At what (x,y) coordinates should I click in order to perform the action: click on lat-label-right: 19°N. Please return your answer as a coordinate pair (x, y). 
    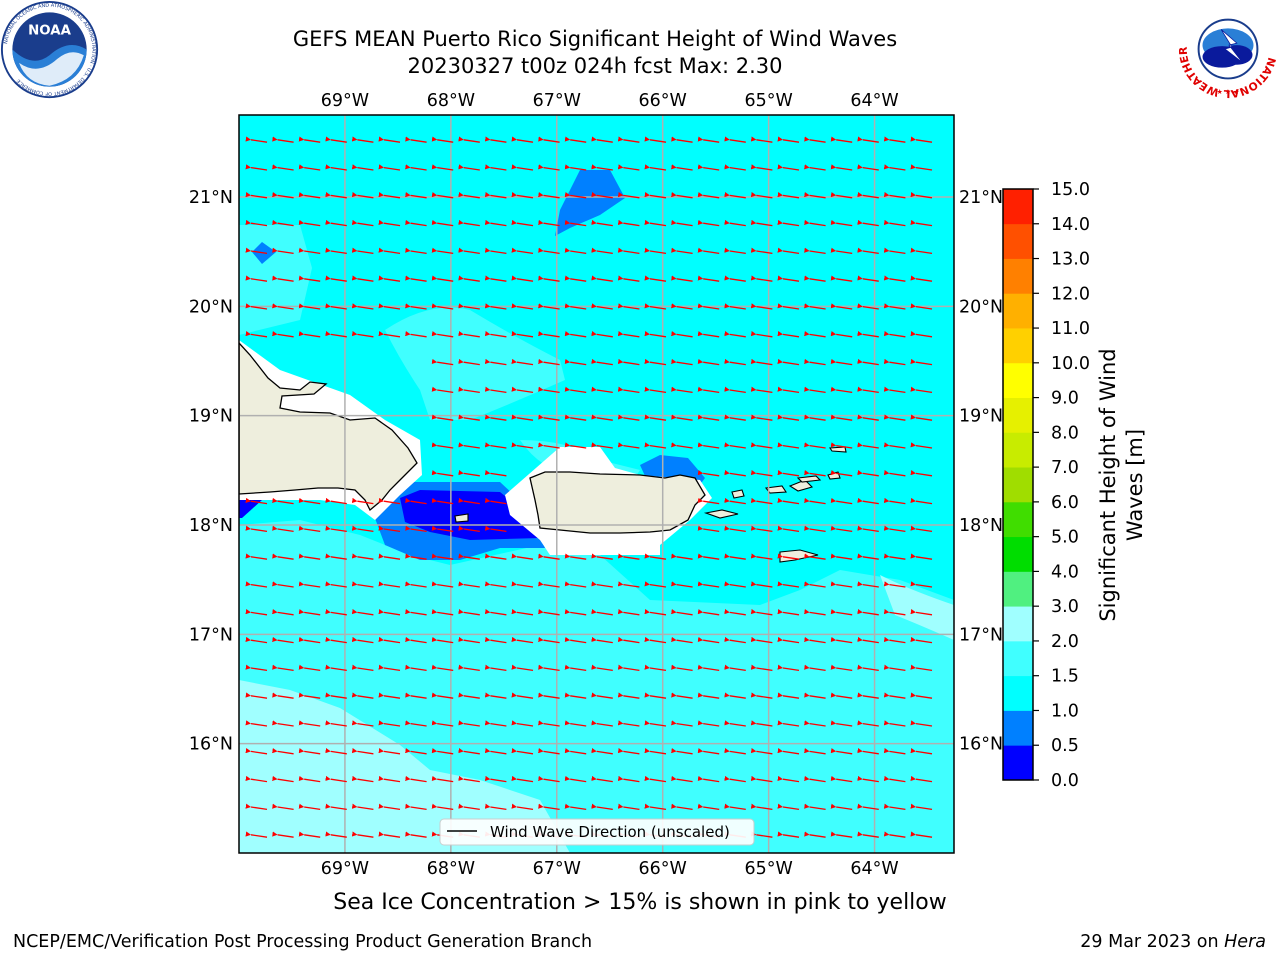
    Looking at the image, I should click on (981, 417).